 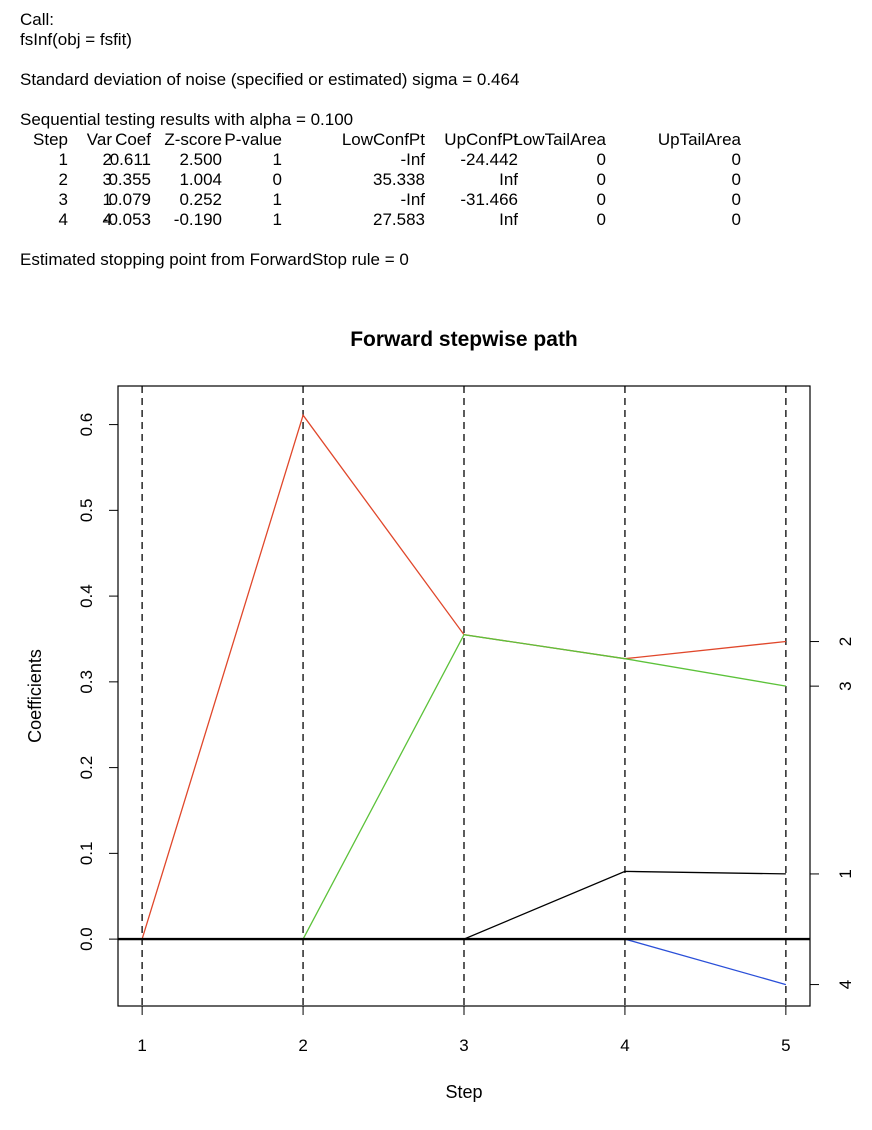 I want to click on table-header-cell: P-value, so click(x=253, y=139).